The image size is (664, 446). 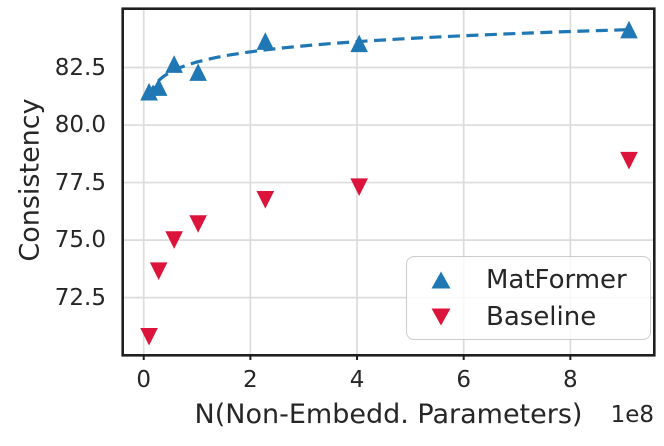 I want to click on baseline-marker-glyph, so click(x=441, y=316).